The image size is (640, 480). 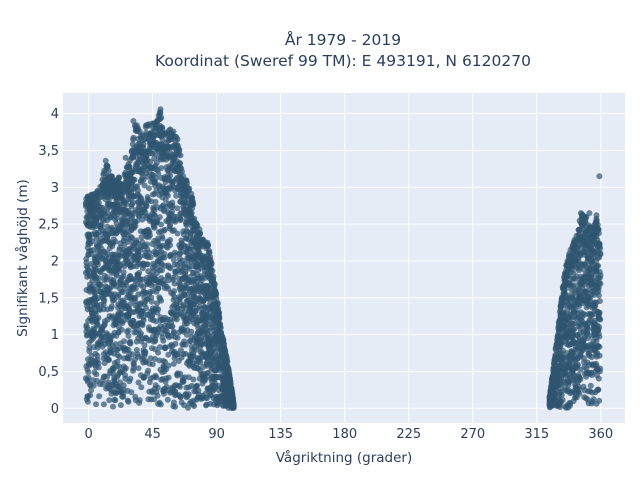 I want to click on x-tick-label: 135, so click(x=280, y=434).